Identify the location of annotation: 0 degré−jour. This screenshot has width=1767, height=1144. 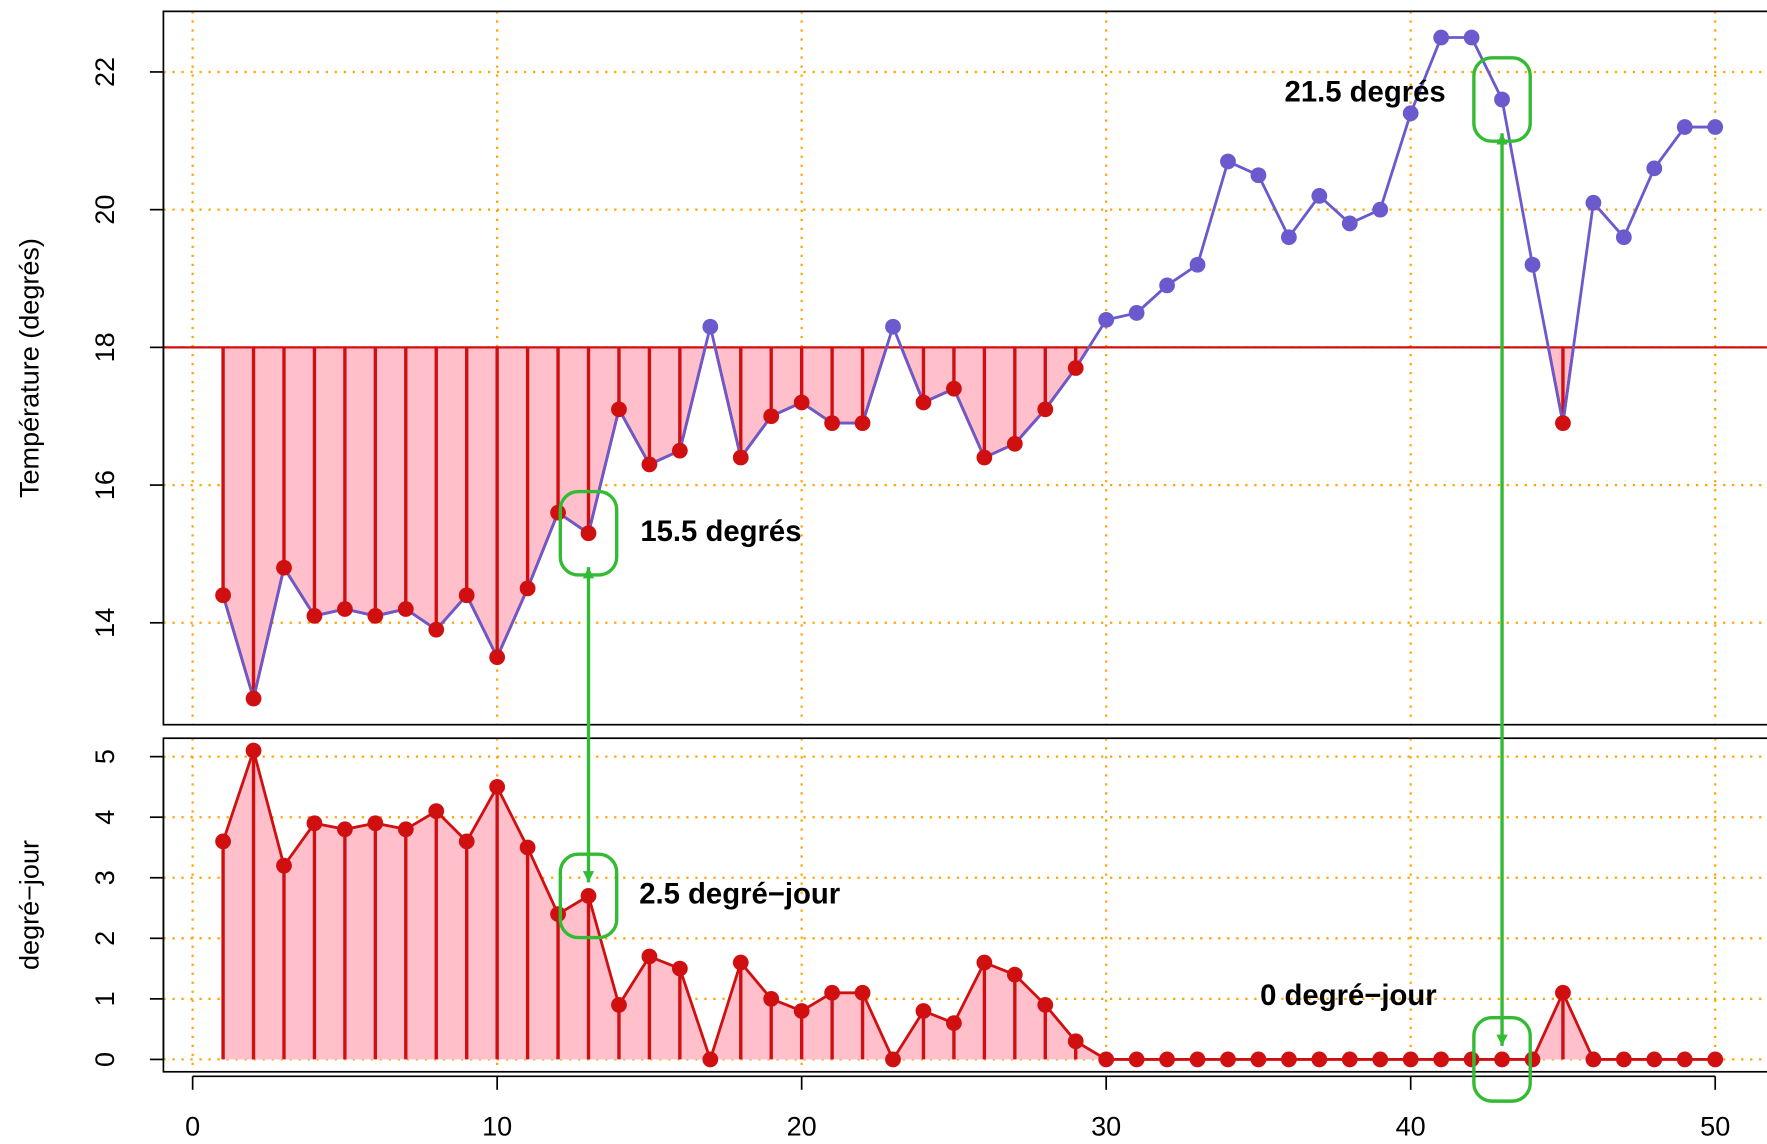
(1348, 995).